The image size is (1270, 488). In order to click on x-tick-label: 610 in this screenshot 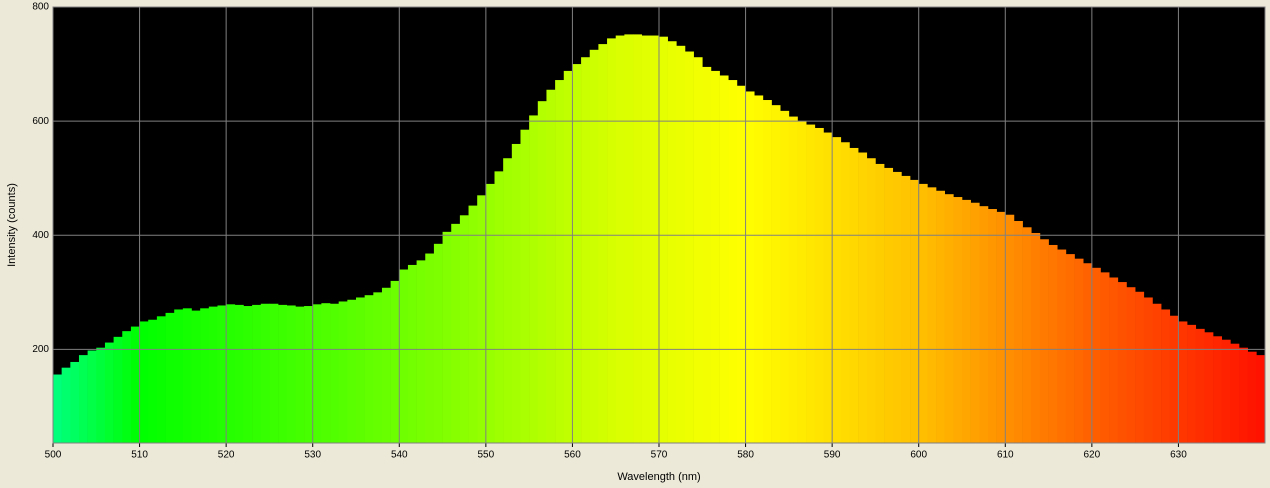, I will do `click(1005, 455)`.